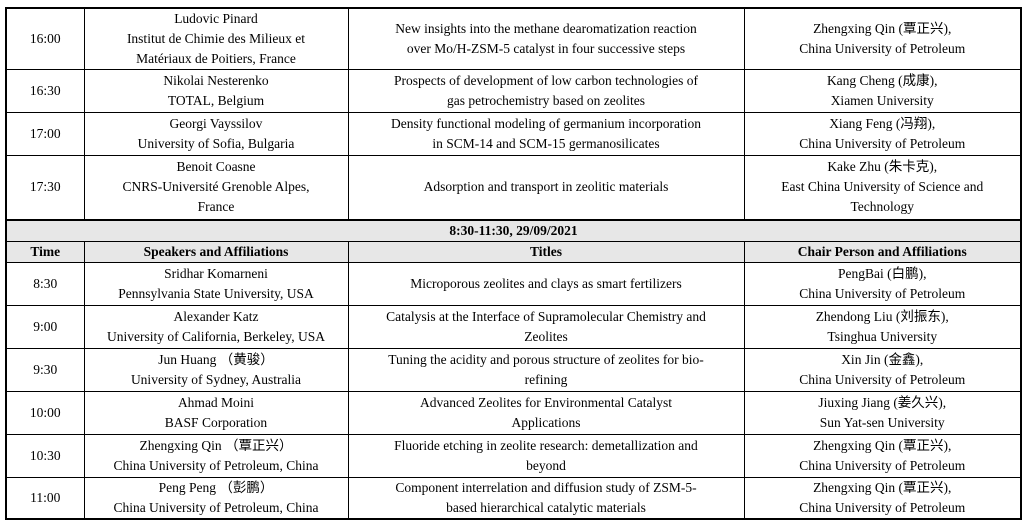  What do you see at coordinates (45, 456) in the screenshot?
I see `time-cell: 10:30` at bounding box center [45, 456].